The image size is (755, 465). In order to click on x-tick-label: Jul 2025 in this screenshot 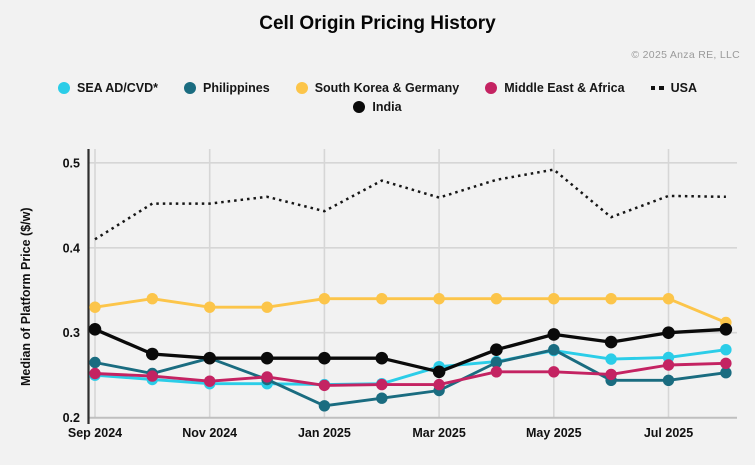, I will do `click(668, 433)`.